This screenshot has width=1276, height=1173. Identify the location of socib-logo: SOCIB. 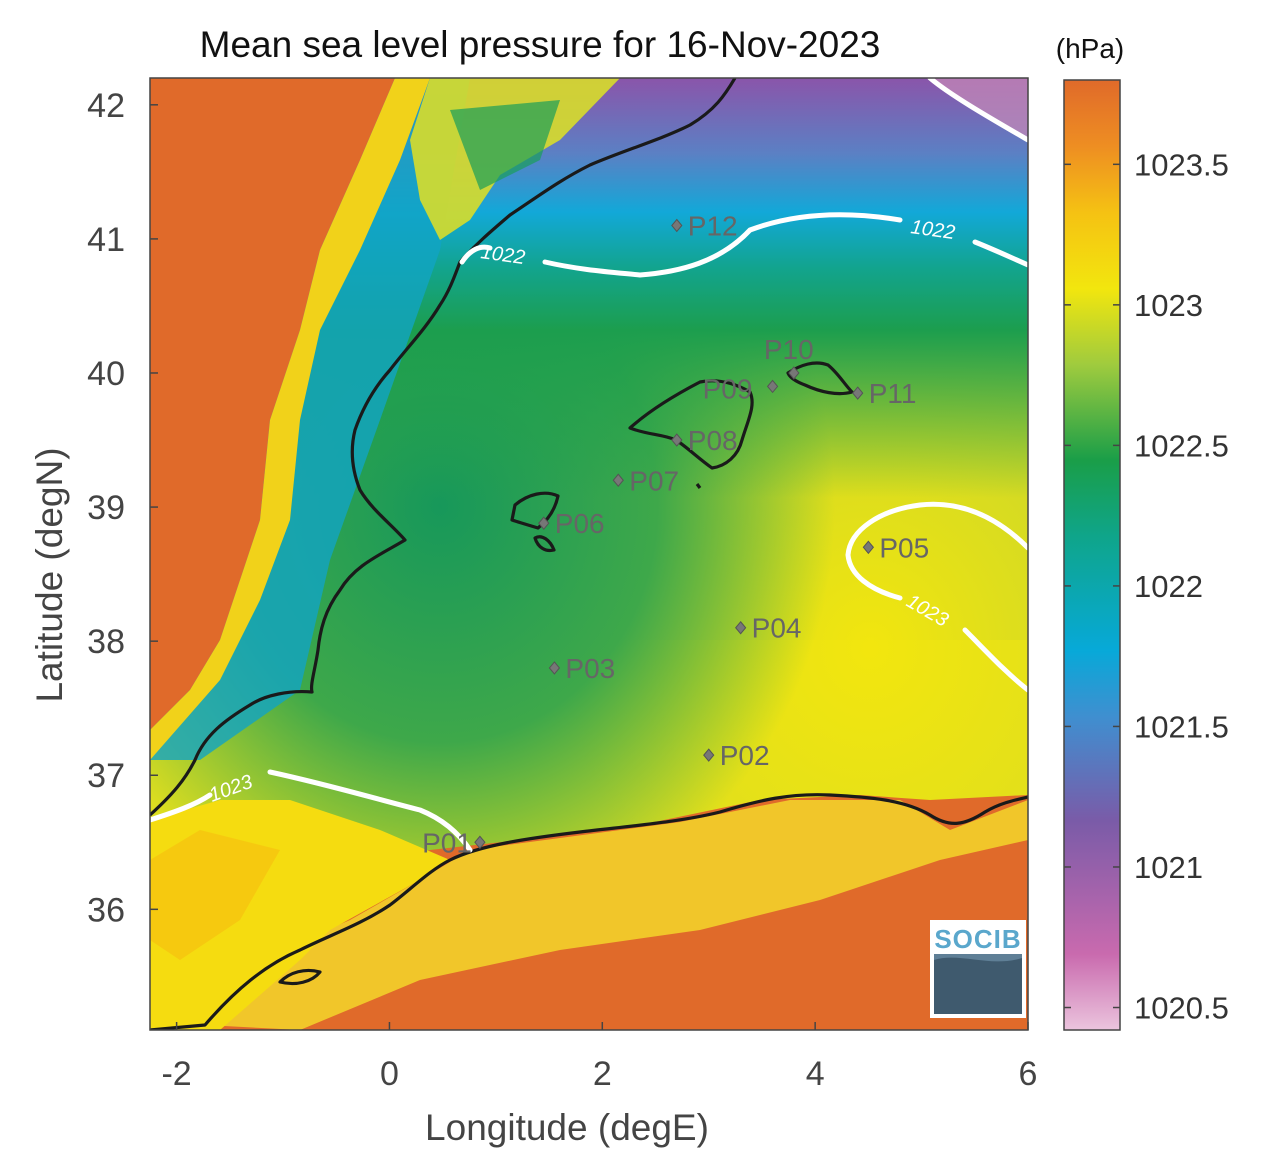
(978, 969).